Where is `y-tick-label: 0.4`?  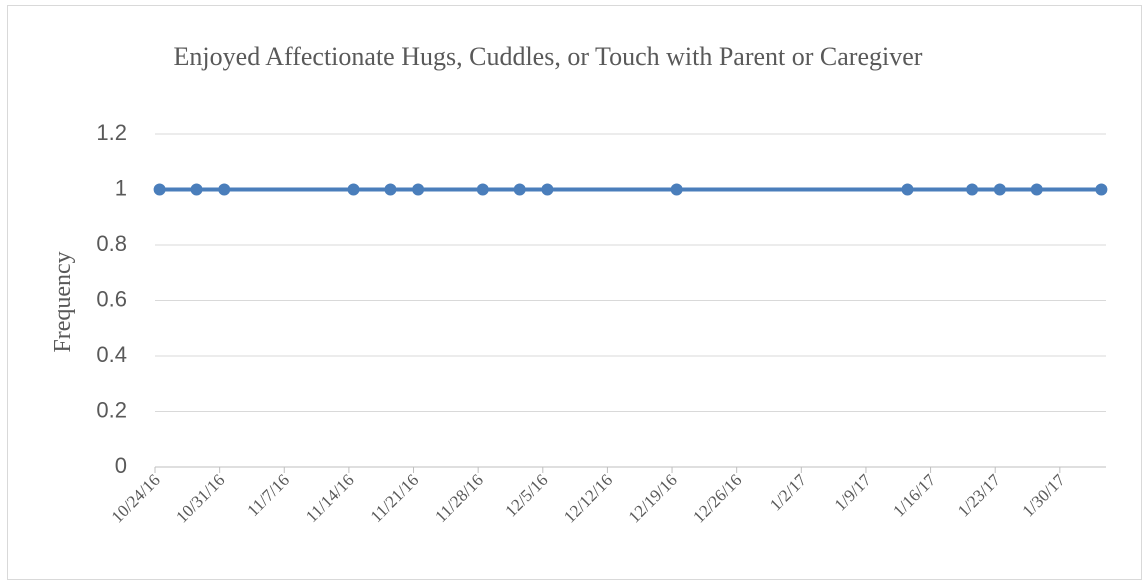 y-tick-label: 0.4 is located at coordinates (111, 354).